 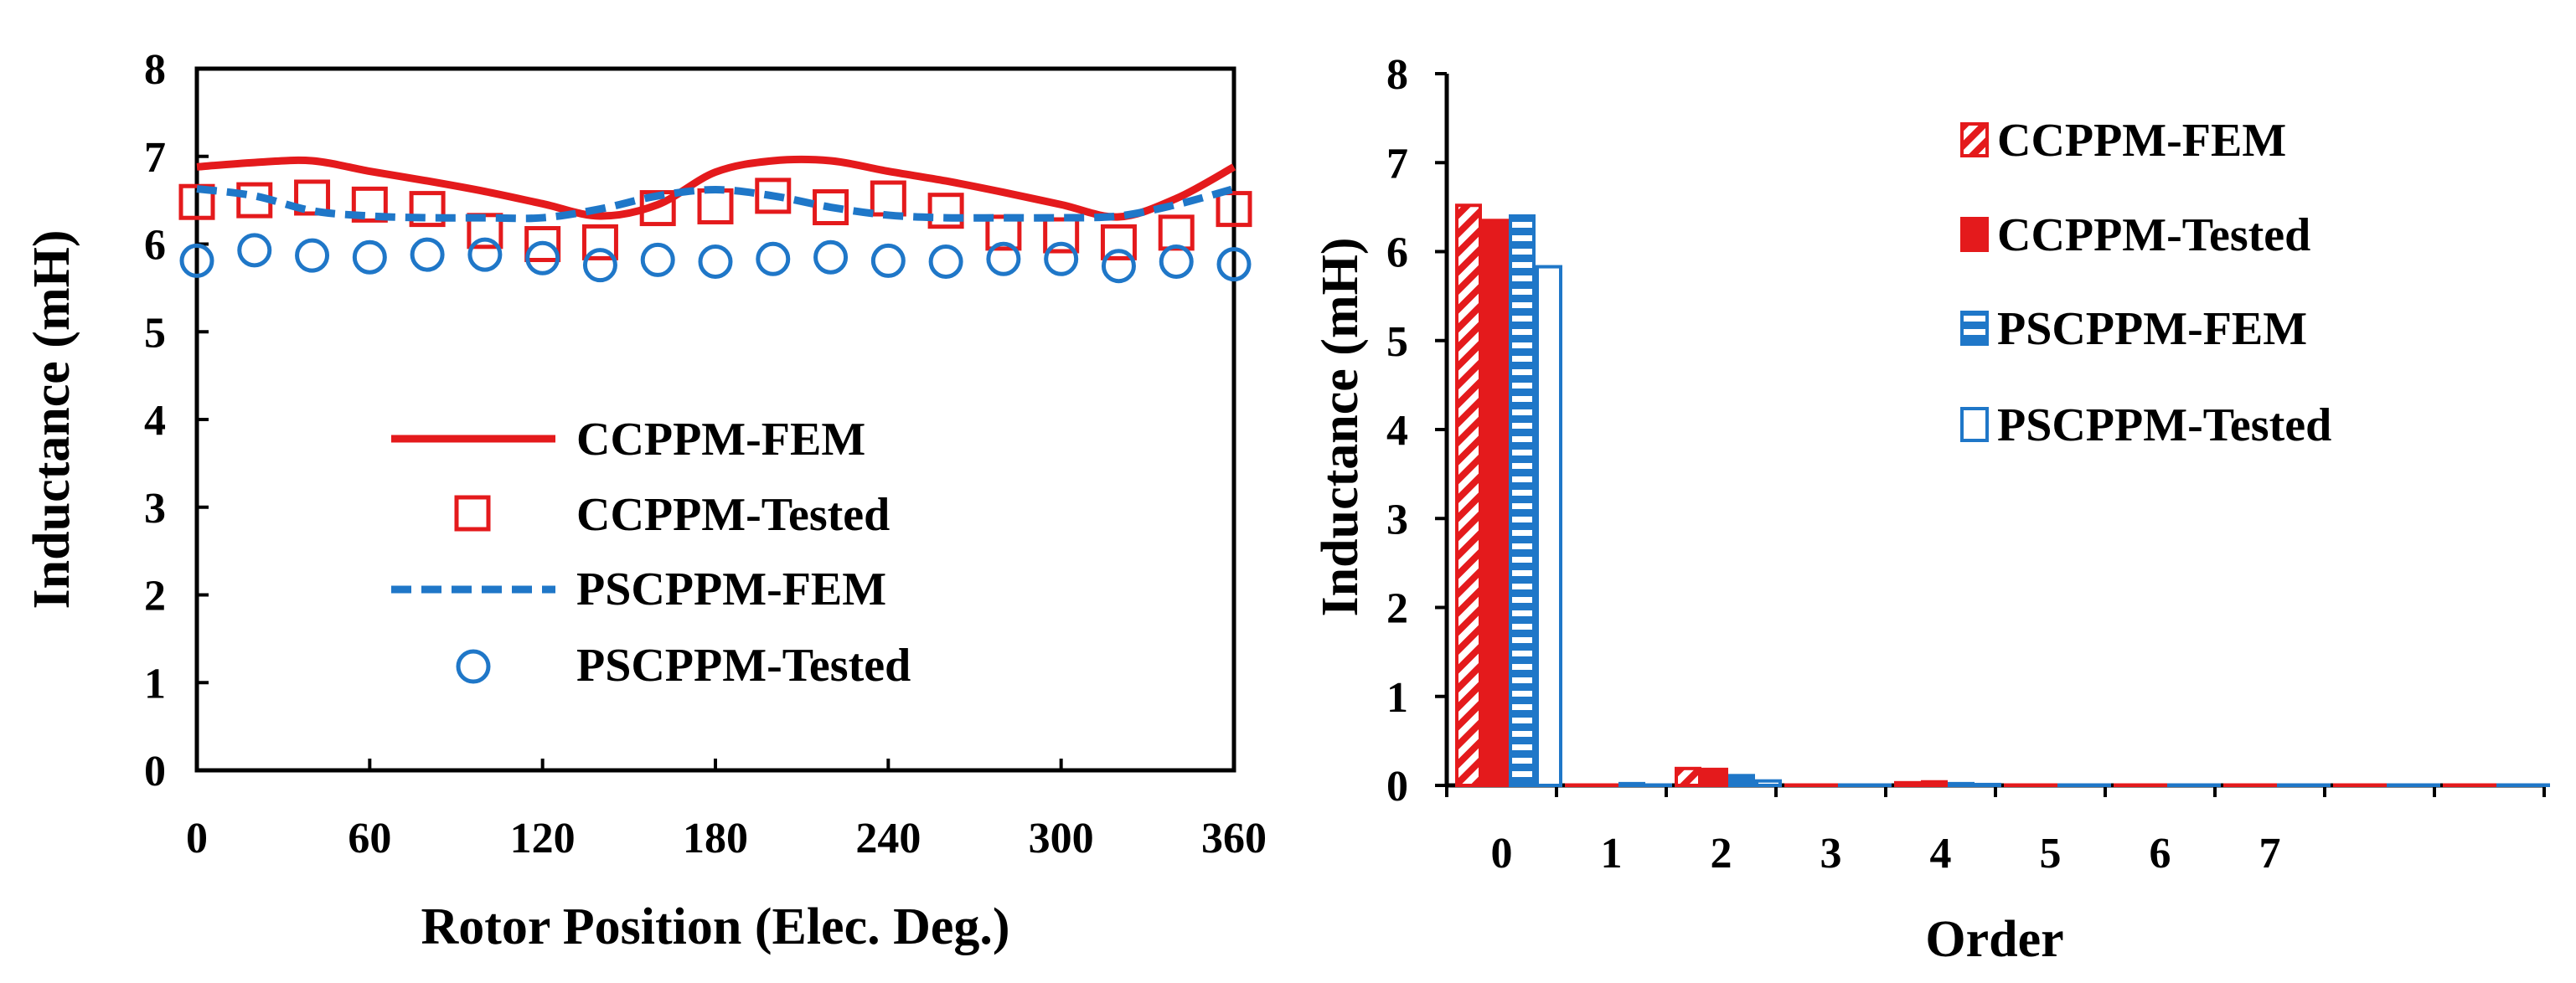 What do you see at coordinates (2141, 141) in the screenshot?
I see `legend-label-ccppm-fem: CCPPM-FEM` at bounding box center [2141, 141].